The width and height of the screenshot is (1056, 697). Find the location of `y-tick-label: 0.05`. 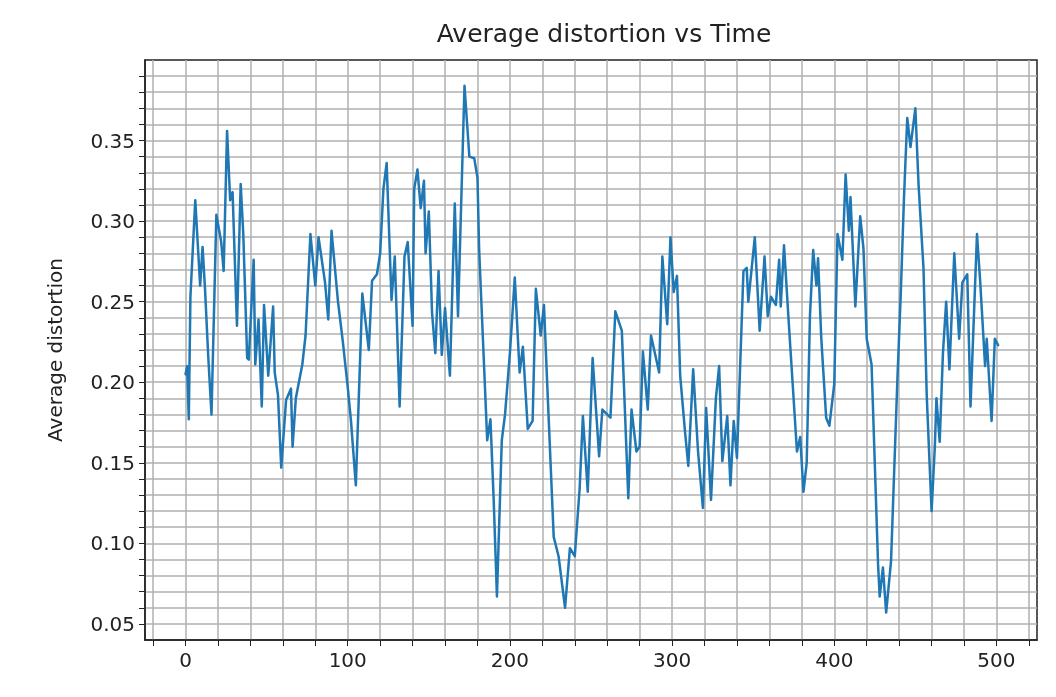

y-tick-label: 0.05 is located at coordinates (112, 623).